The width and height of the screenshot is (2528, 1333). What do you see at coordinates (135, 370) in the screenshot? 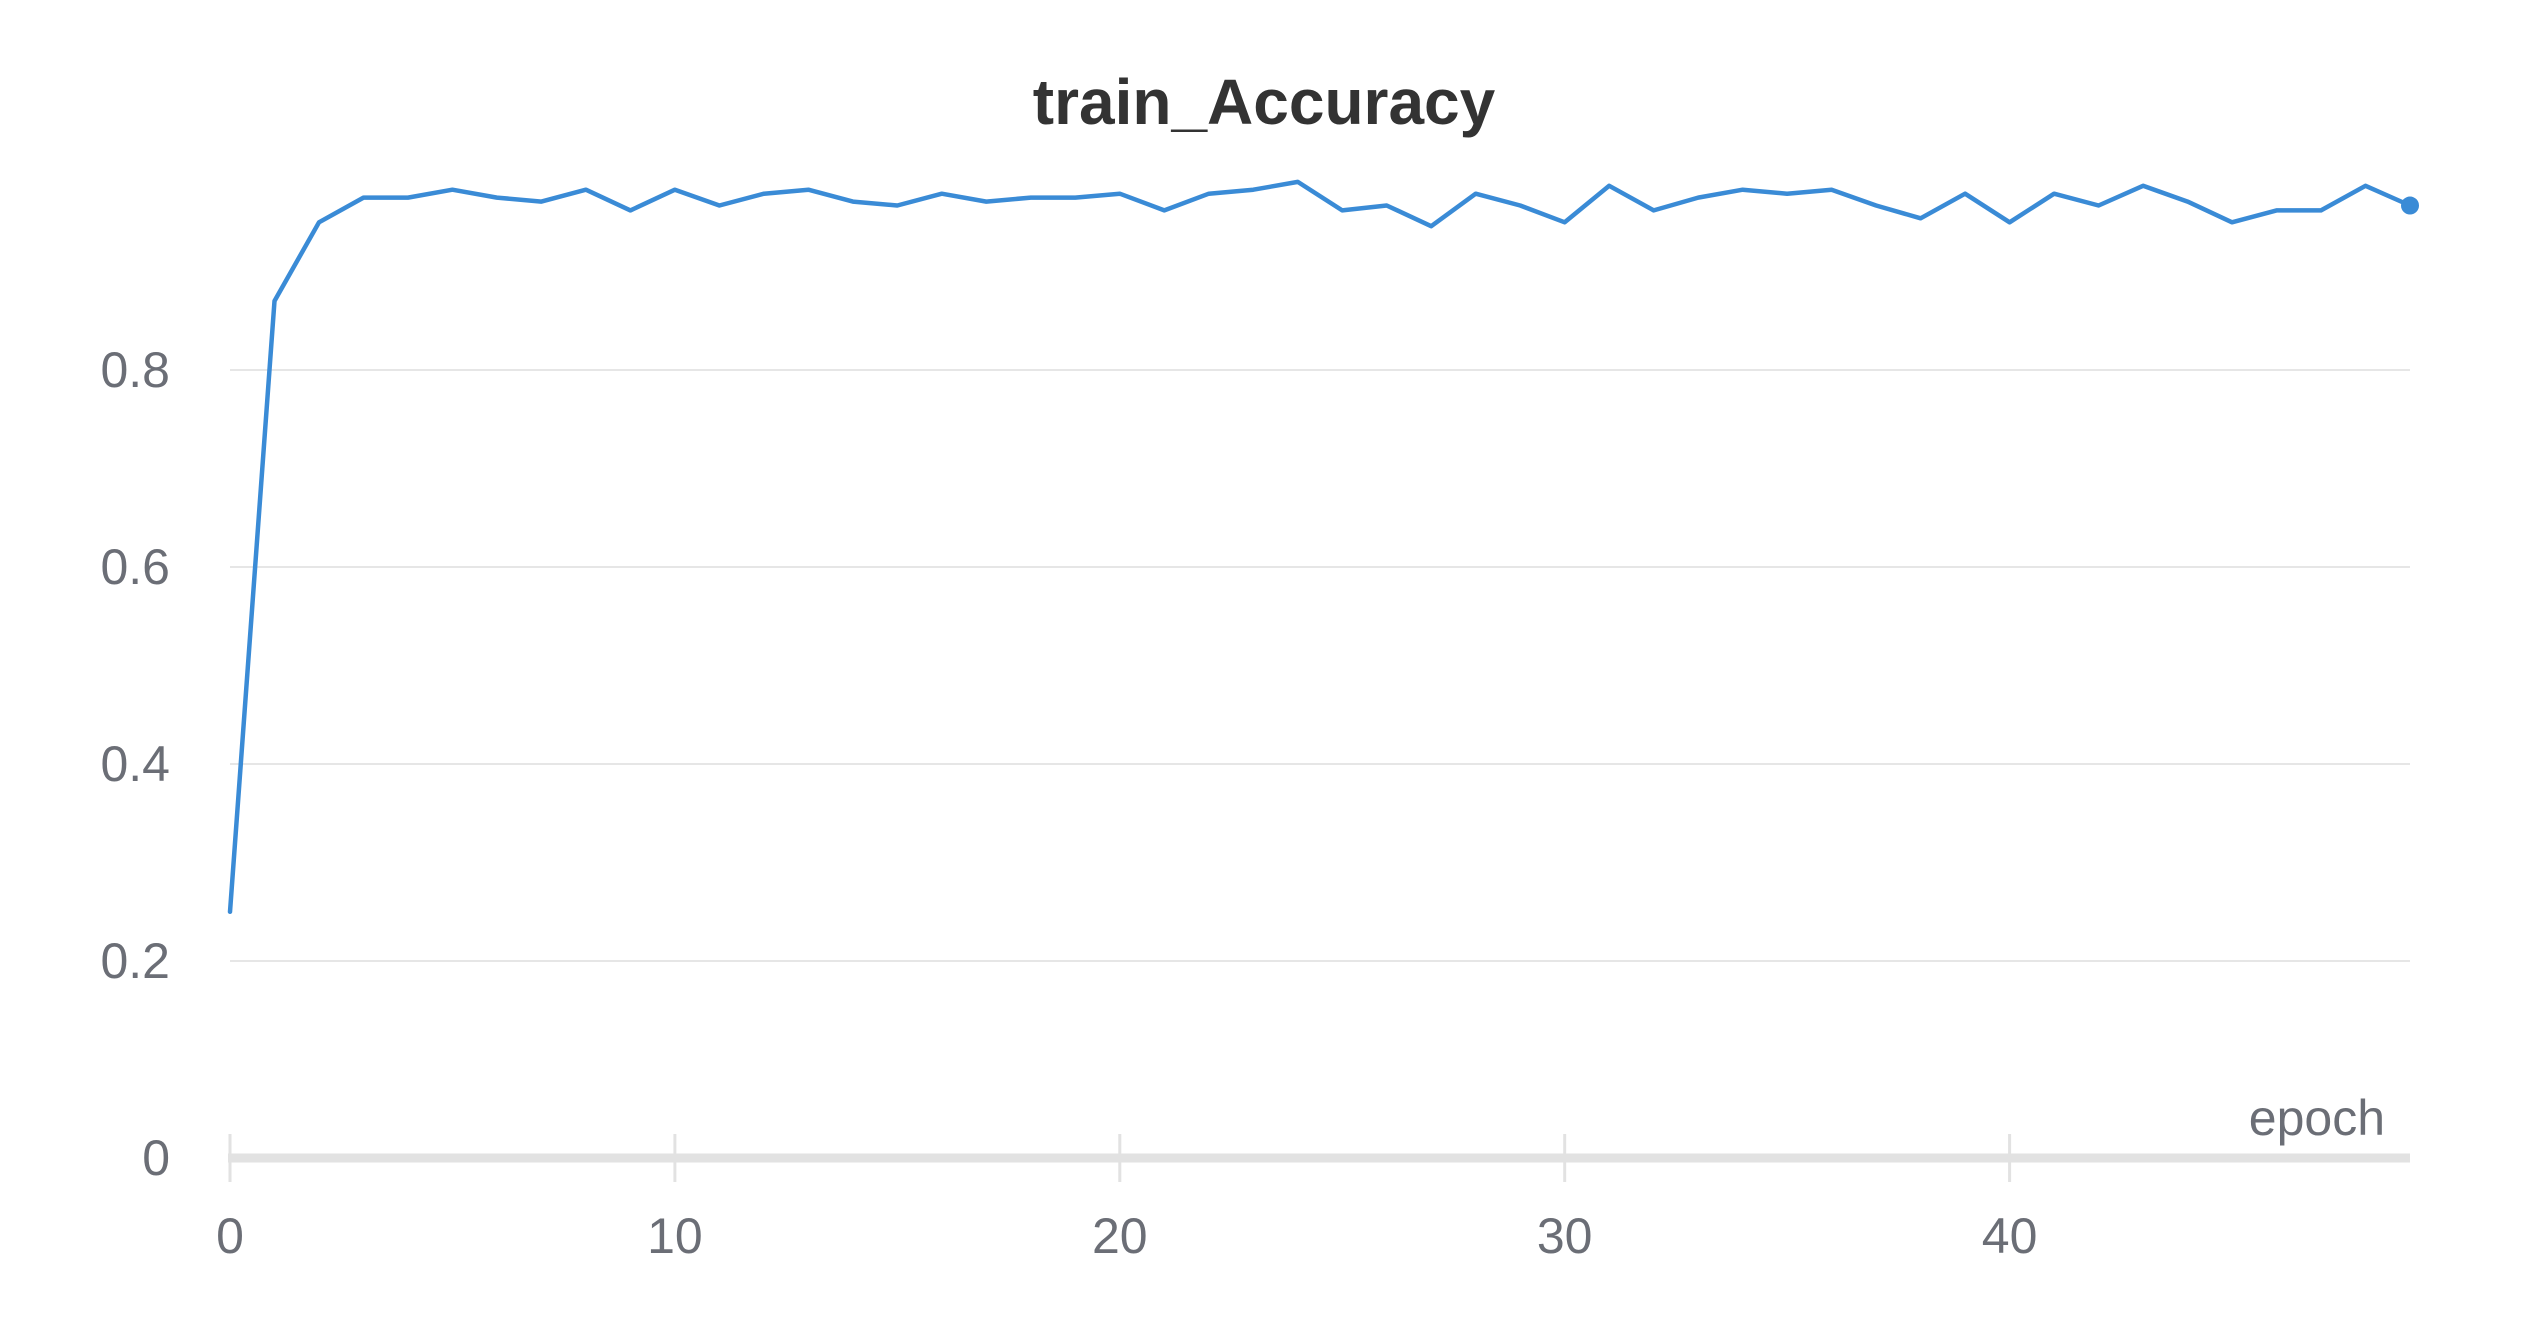
I see `y-tick-label: 0.8` at bounding box center [135, 370].